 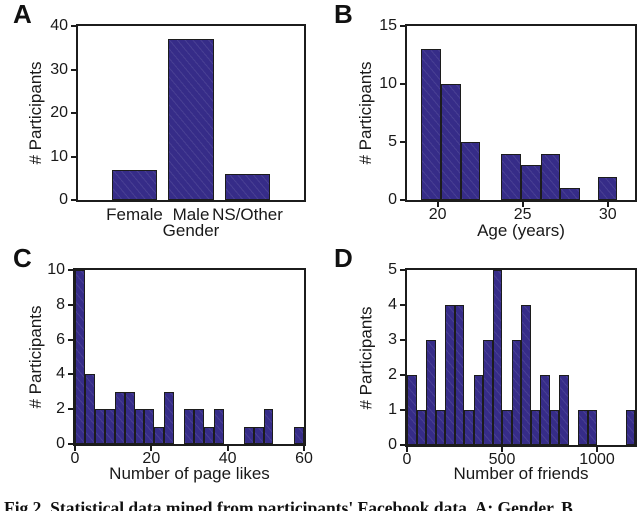 I want to click on y-tick-label: 6, so click(x=60, y=339).